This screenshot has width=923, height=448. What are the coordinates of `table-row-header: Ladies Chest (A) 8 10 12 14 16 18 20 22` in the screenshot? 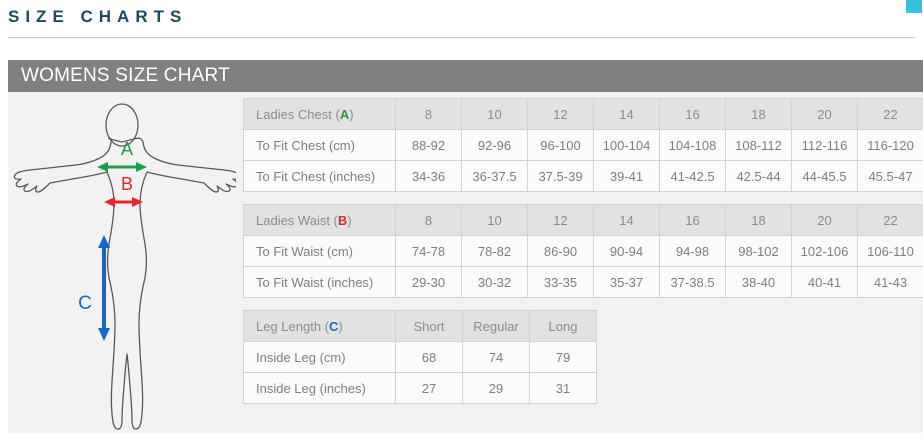 It's located at (583, 114).